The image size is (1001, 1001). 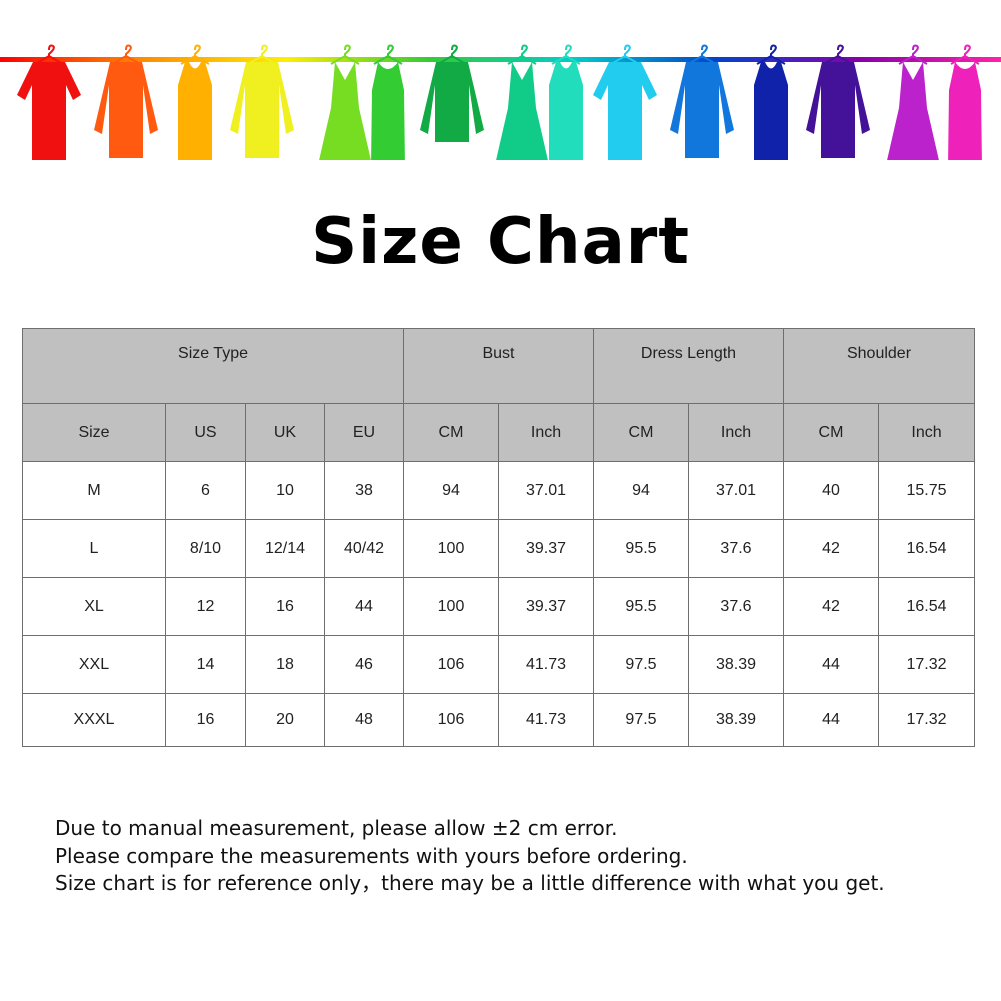 I want to click on group-header-dress-length: Dress Length, so click(x=688, y=366).